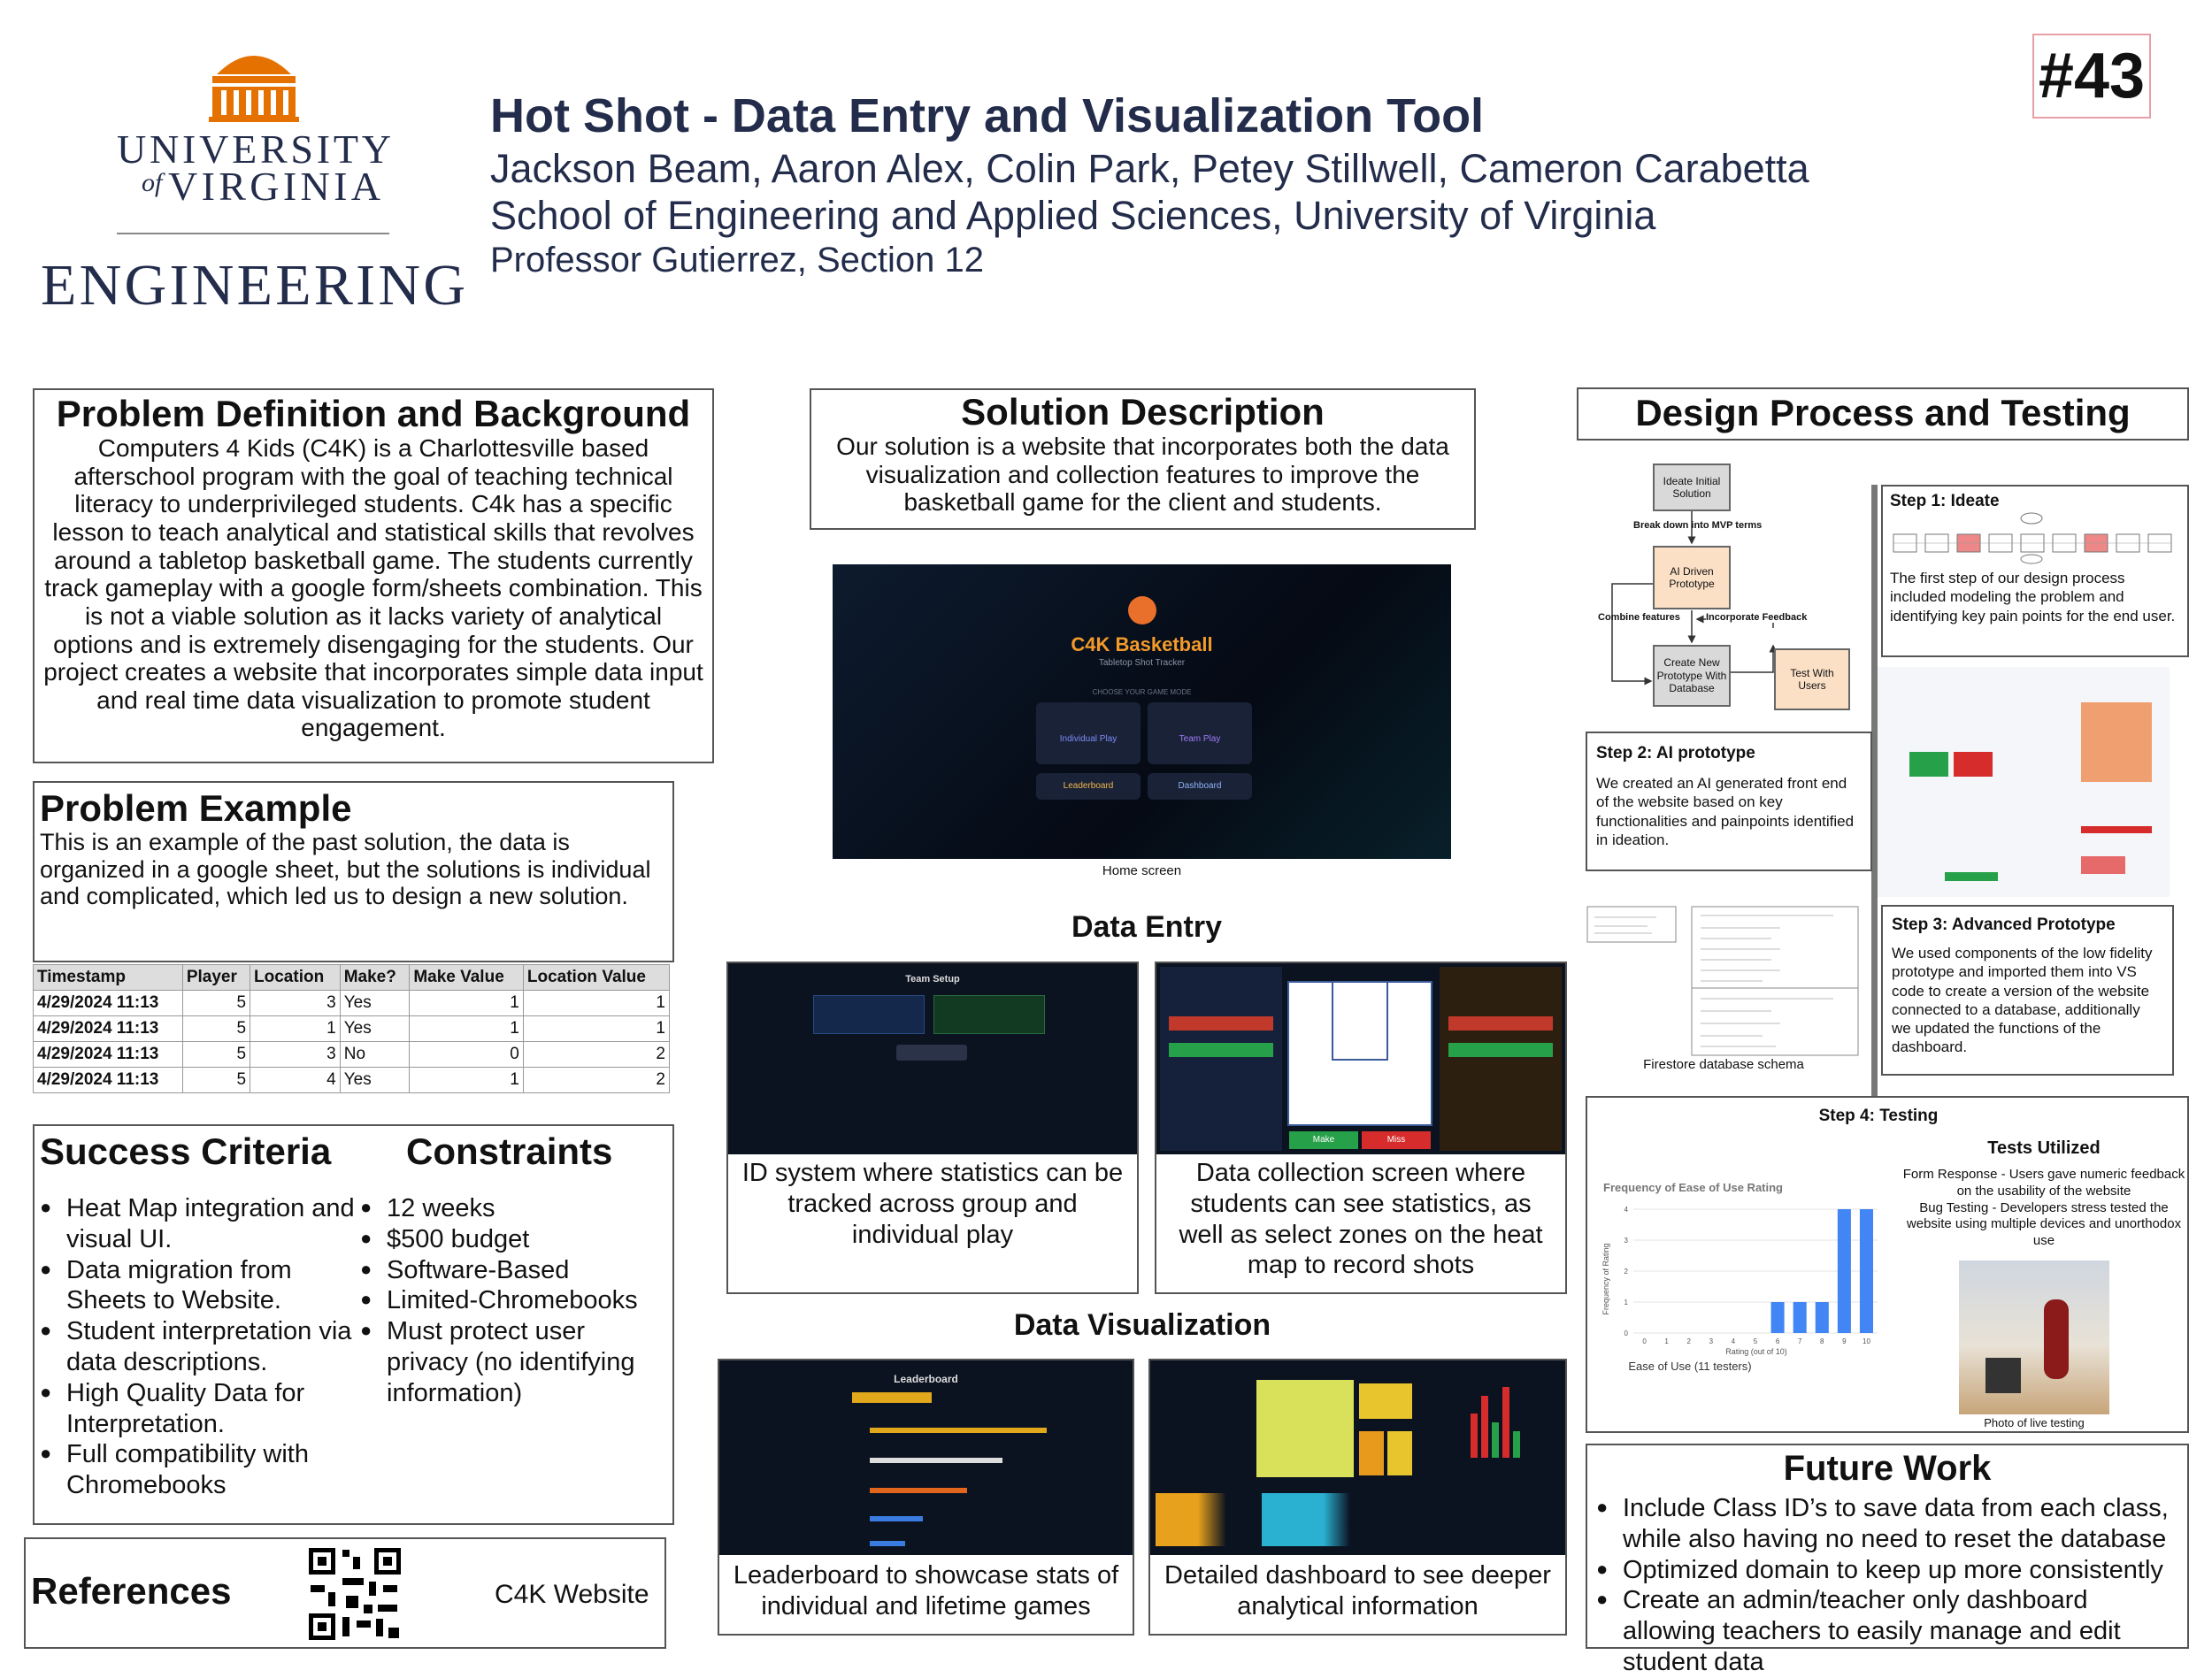  I want to click on x-tick-label: 0, so click(1645, 1341).